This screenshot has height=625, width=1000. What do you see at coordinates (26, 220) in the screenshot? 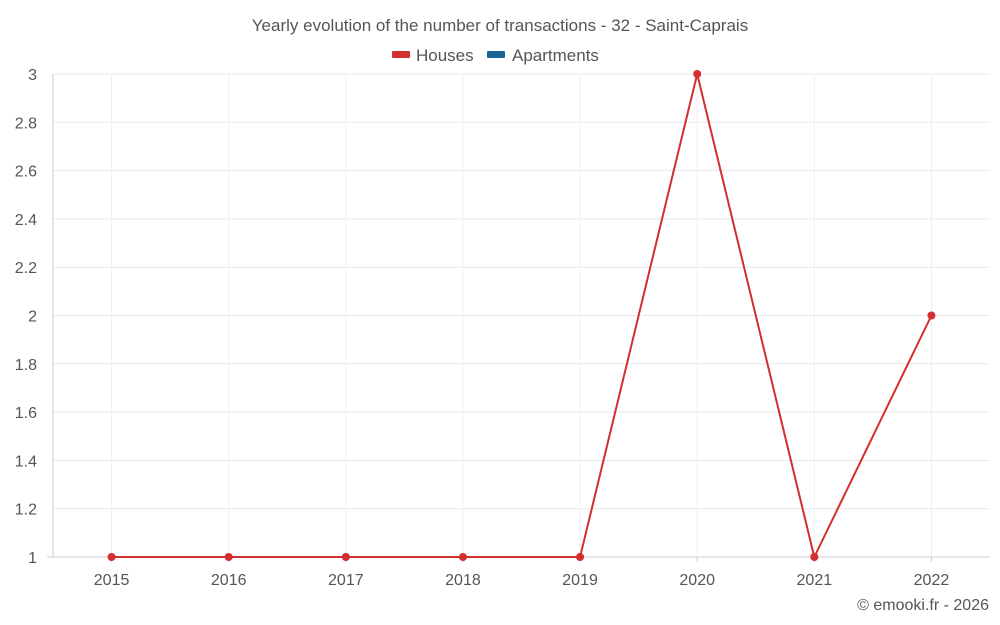
I see `y-tick-label: 2.4` at bounding box center [26, 220].